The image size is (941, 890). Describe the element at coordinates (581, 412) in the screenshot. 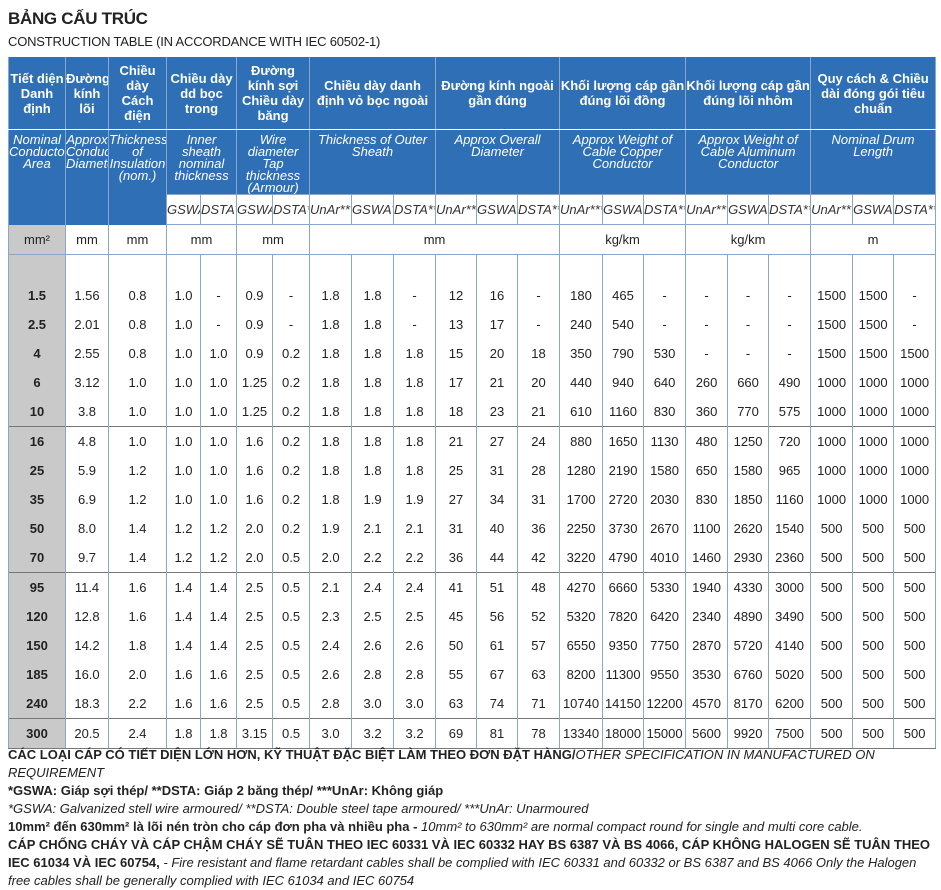

I see `data-cell: 610` at that location.